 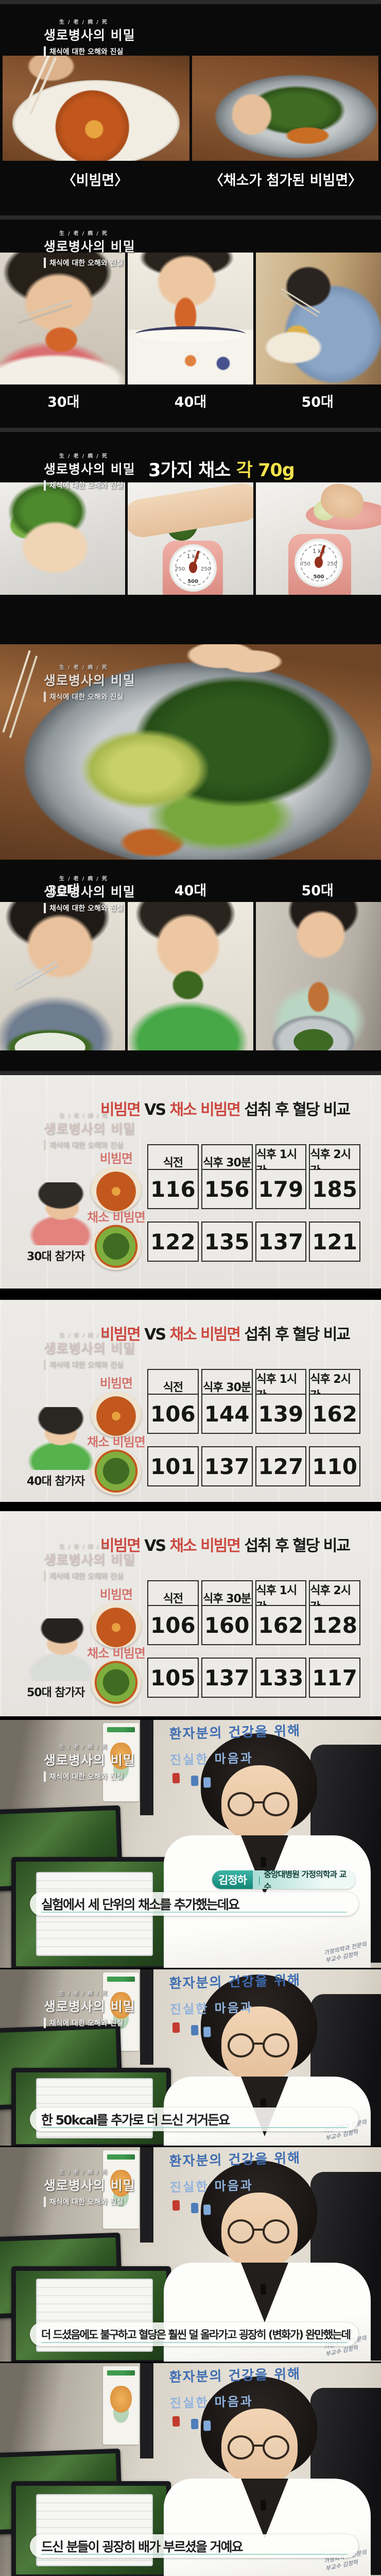 What do you see at coordinates (227, 1625) in the screenshot?
I see `value: 160` at bounding box center [227, 1625].